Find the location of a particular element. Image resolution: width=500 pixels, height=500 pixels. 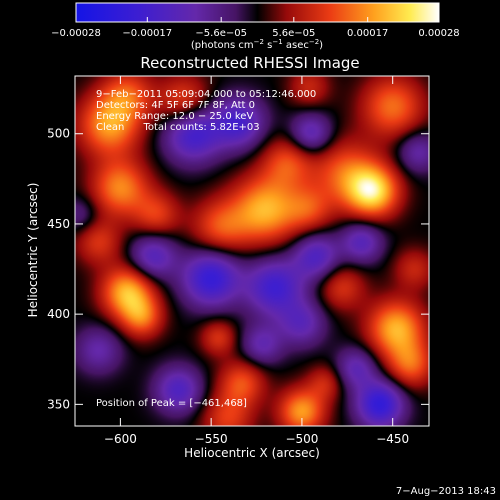

colorbar-tick-label: −5.6e−05 is located at coordinates (221, 33).